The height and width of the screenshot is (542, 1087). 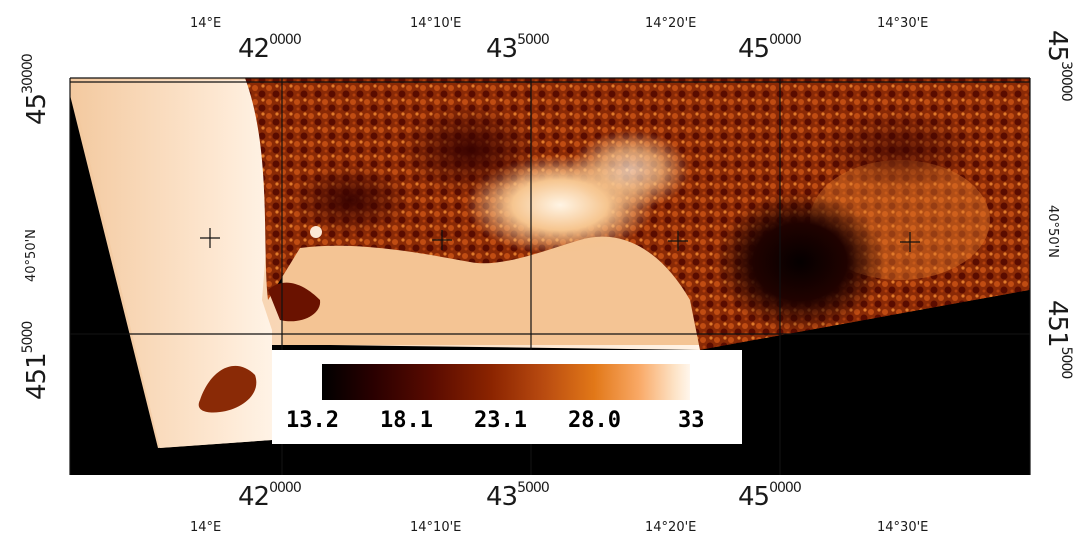 I want to click on top-lon-label: 14°10'E, so click(x=436, y=23).